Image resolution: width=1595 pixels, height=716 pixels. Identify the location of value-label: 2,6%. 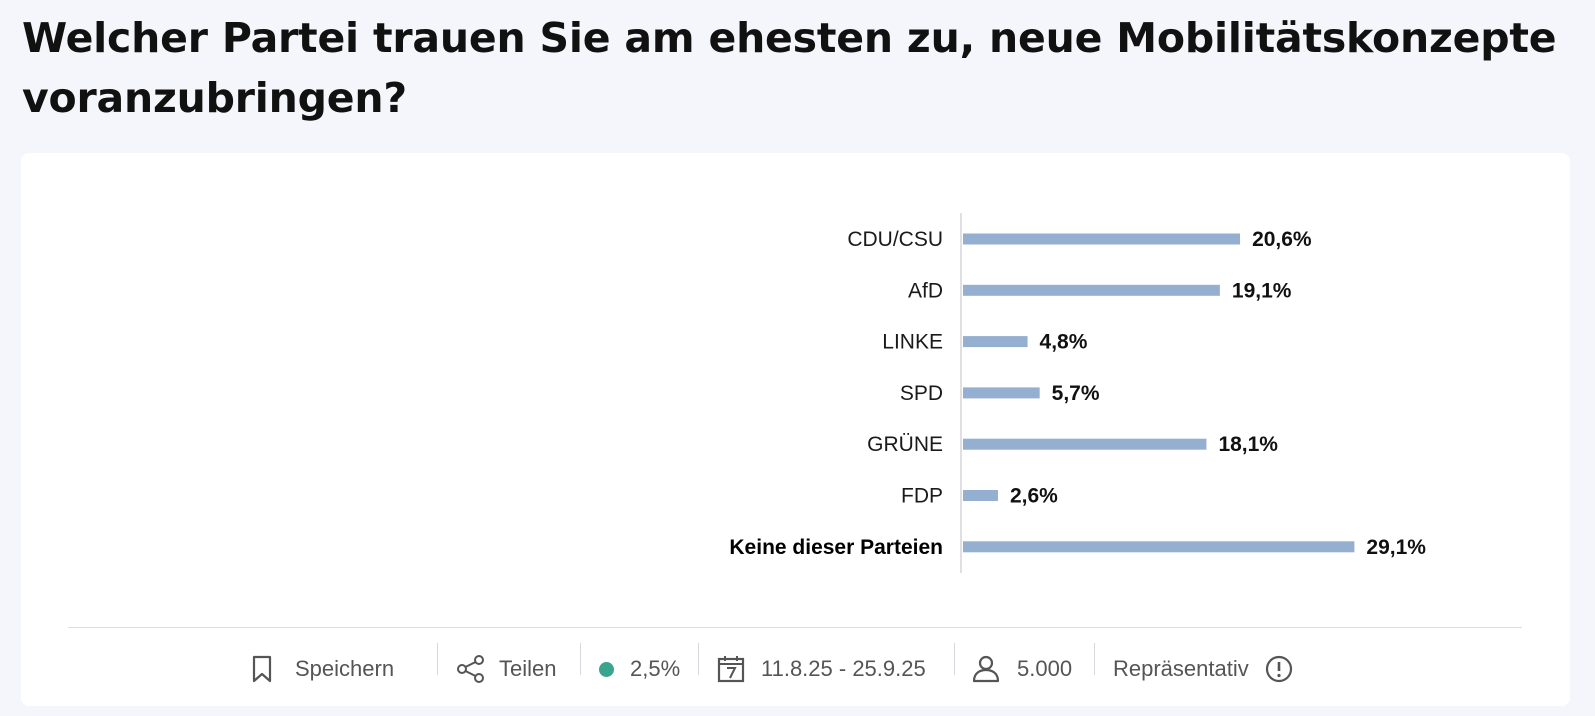
(1034, 496).